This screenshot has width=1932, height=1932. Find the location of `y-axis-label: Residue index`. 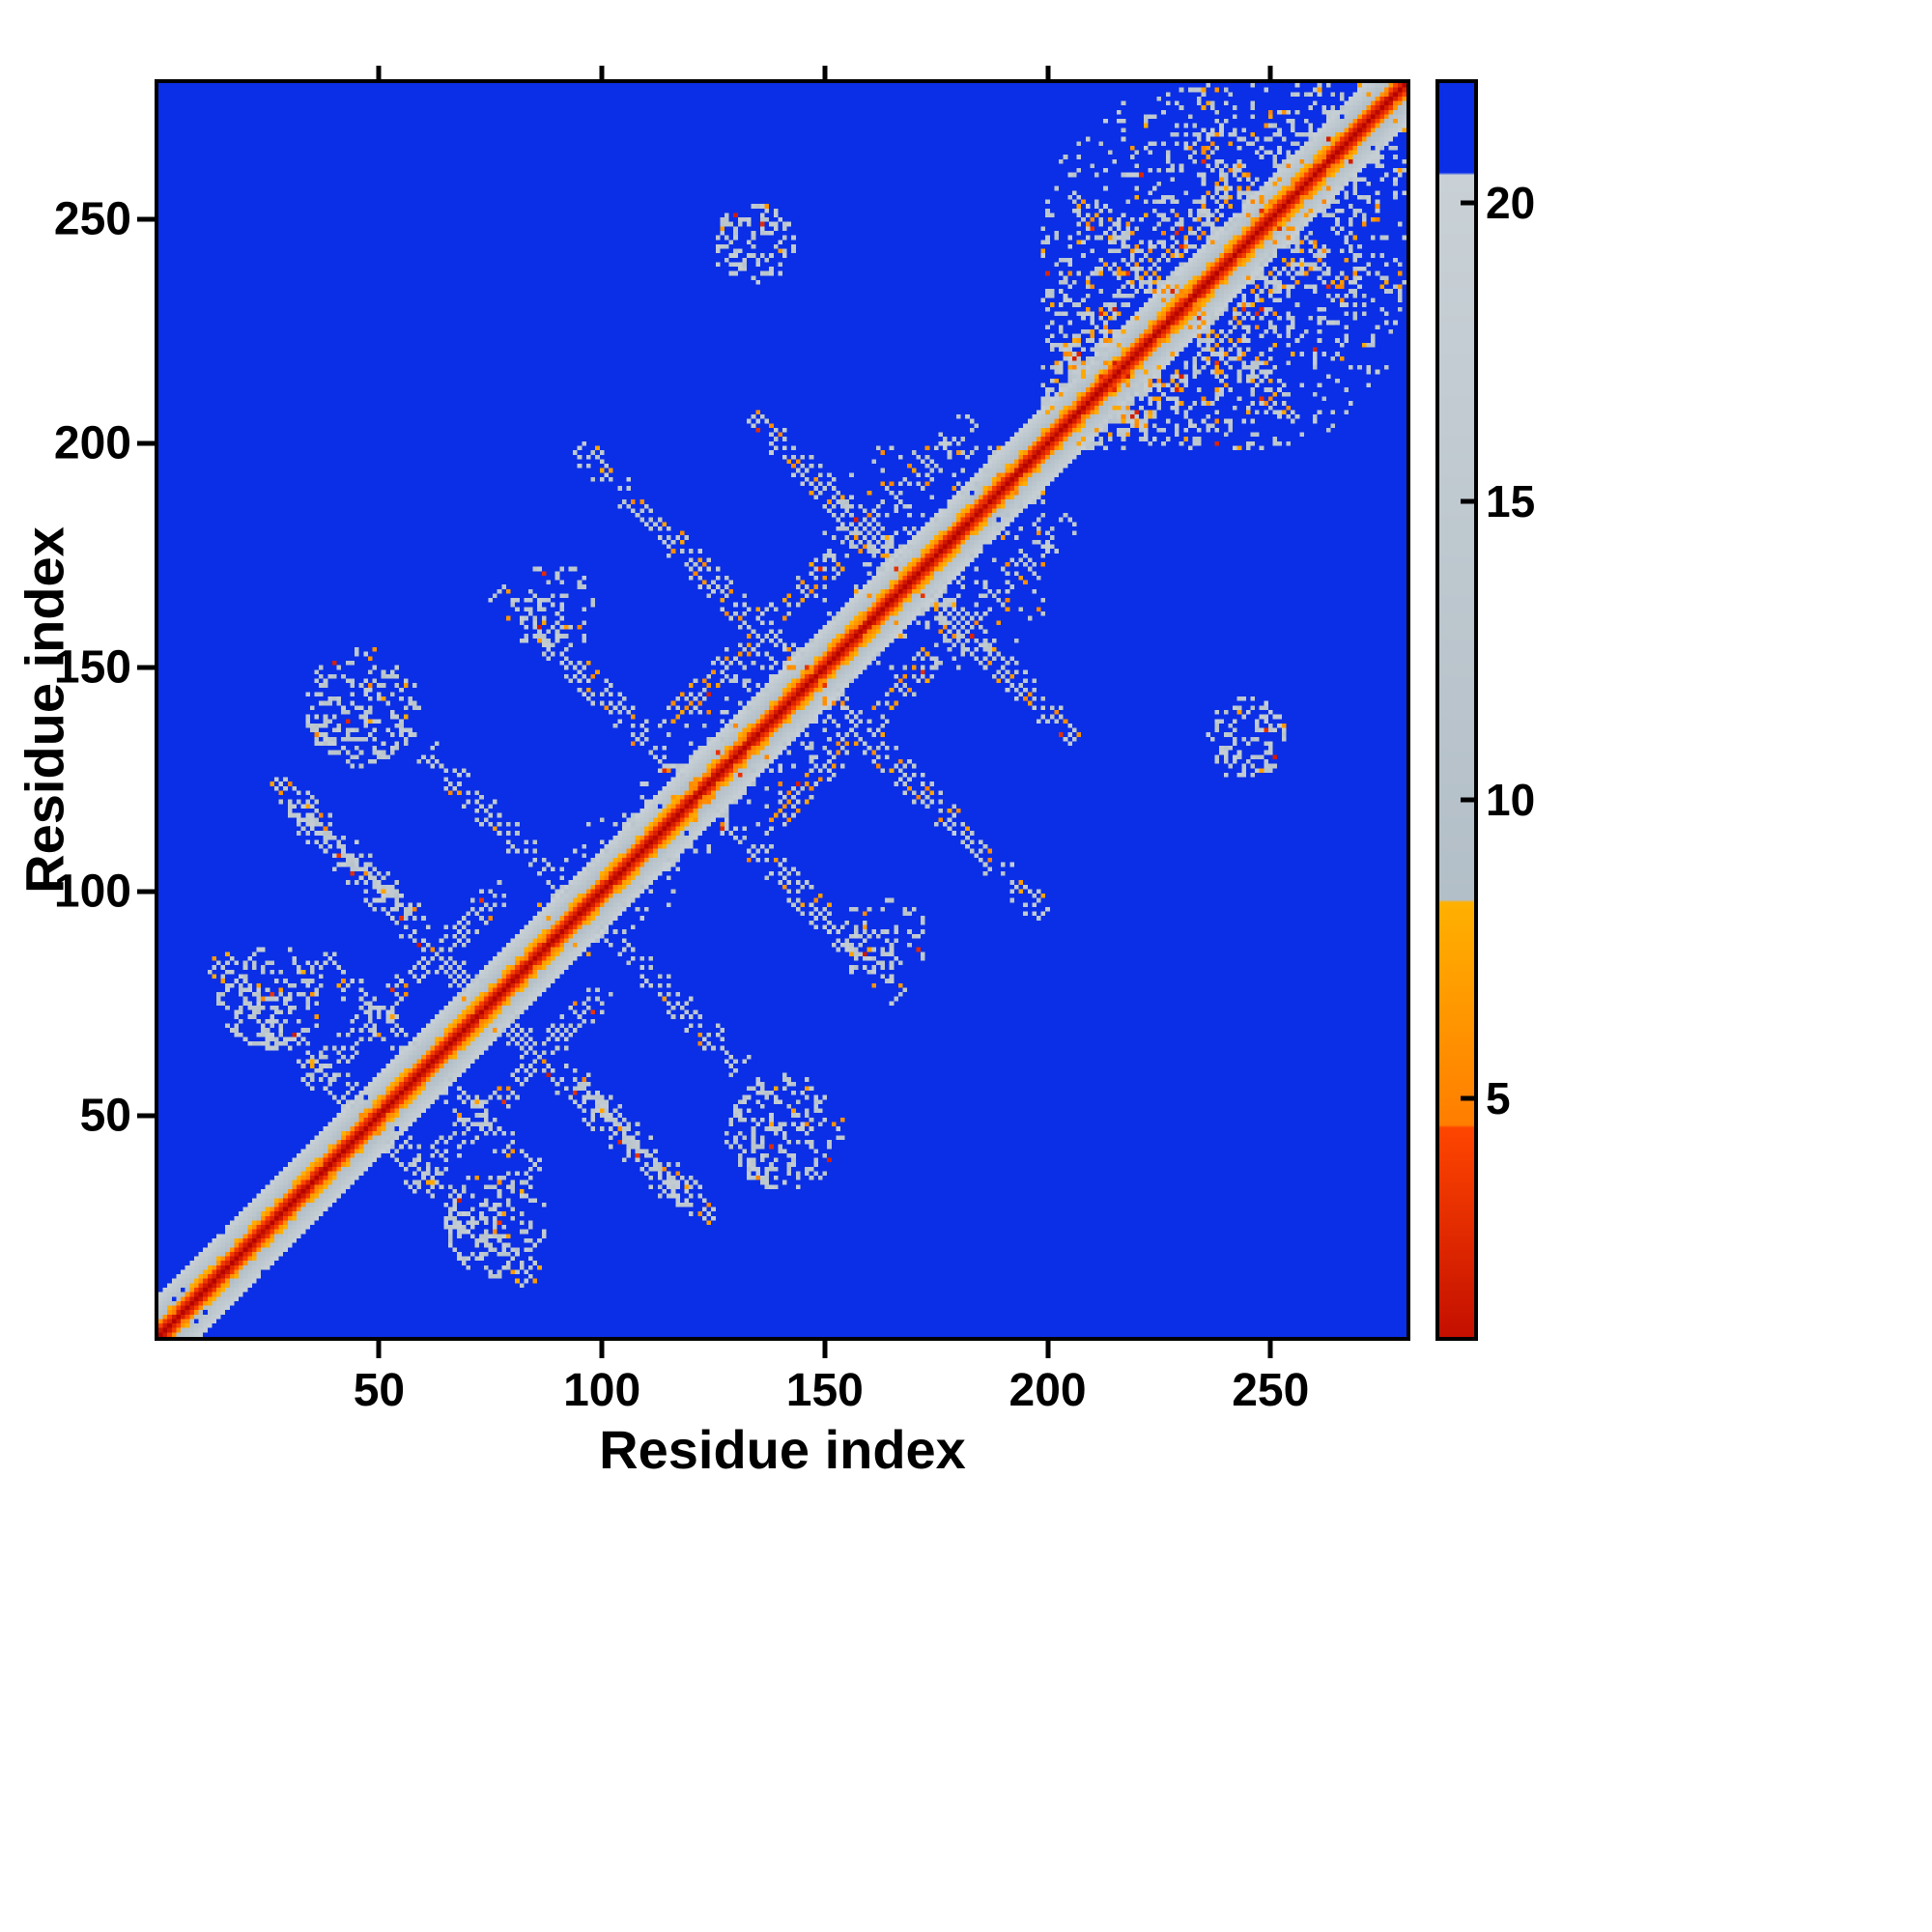

y-axis-label: Residue index is located at coordinates (44, 710).